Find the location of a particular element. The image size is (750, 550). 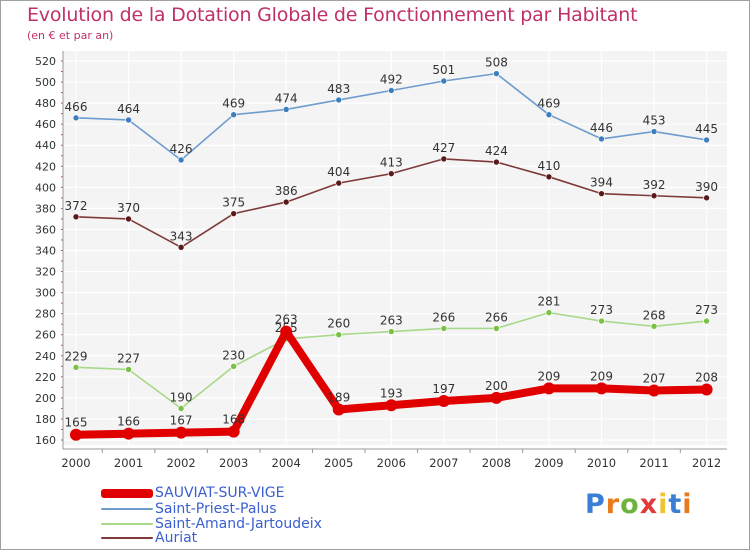

y-tick-label: 480 is located at coordinates (45, 103).